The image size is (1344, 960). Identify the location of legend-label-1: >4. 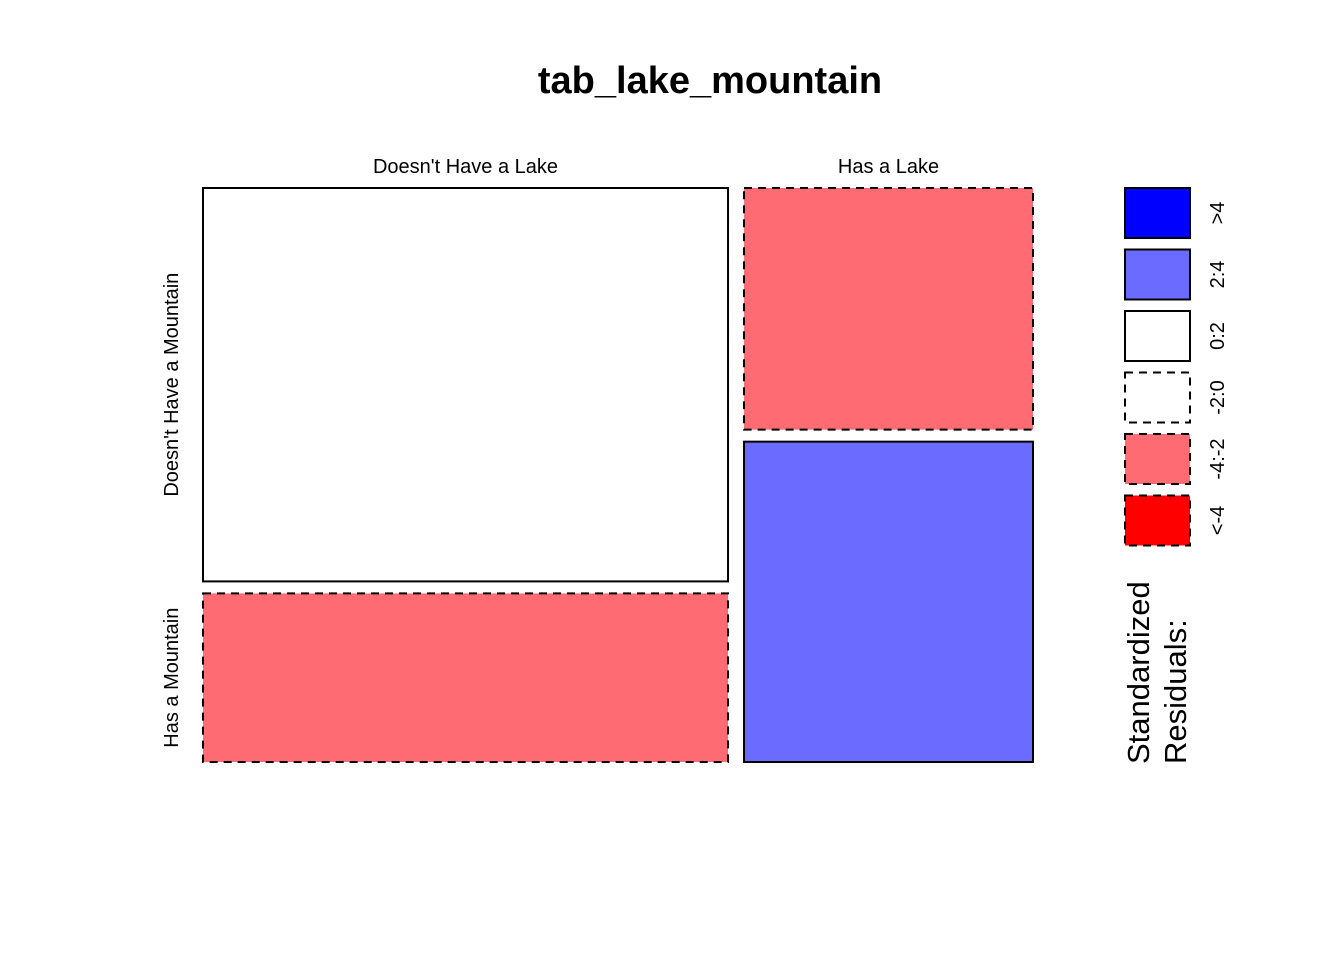
(1218, 213).